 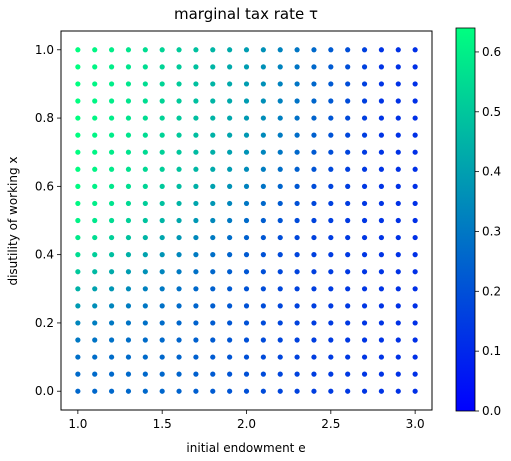 I want to click on x-tick-label: 1.0, so click(x=77, y=424).